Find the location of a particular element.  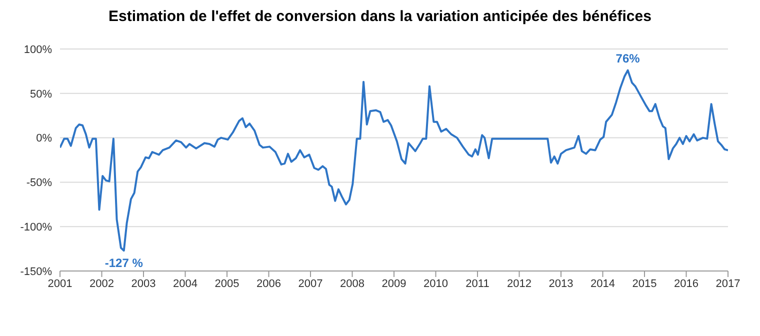

y-tick-label: 100% is located at coordinates (38, 50).